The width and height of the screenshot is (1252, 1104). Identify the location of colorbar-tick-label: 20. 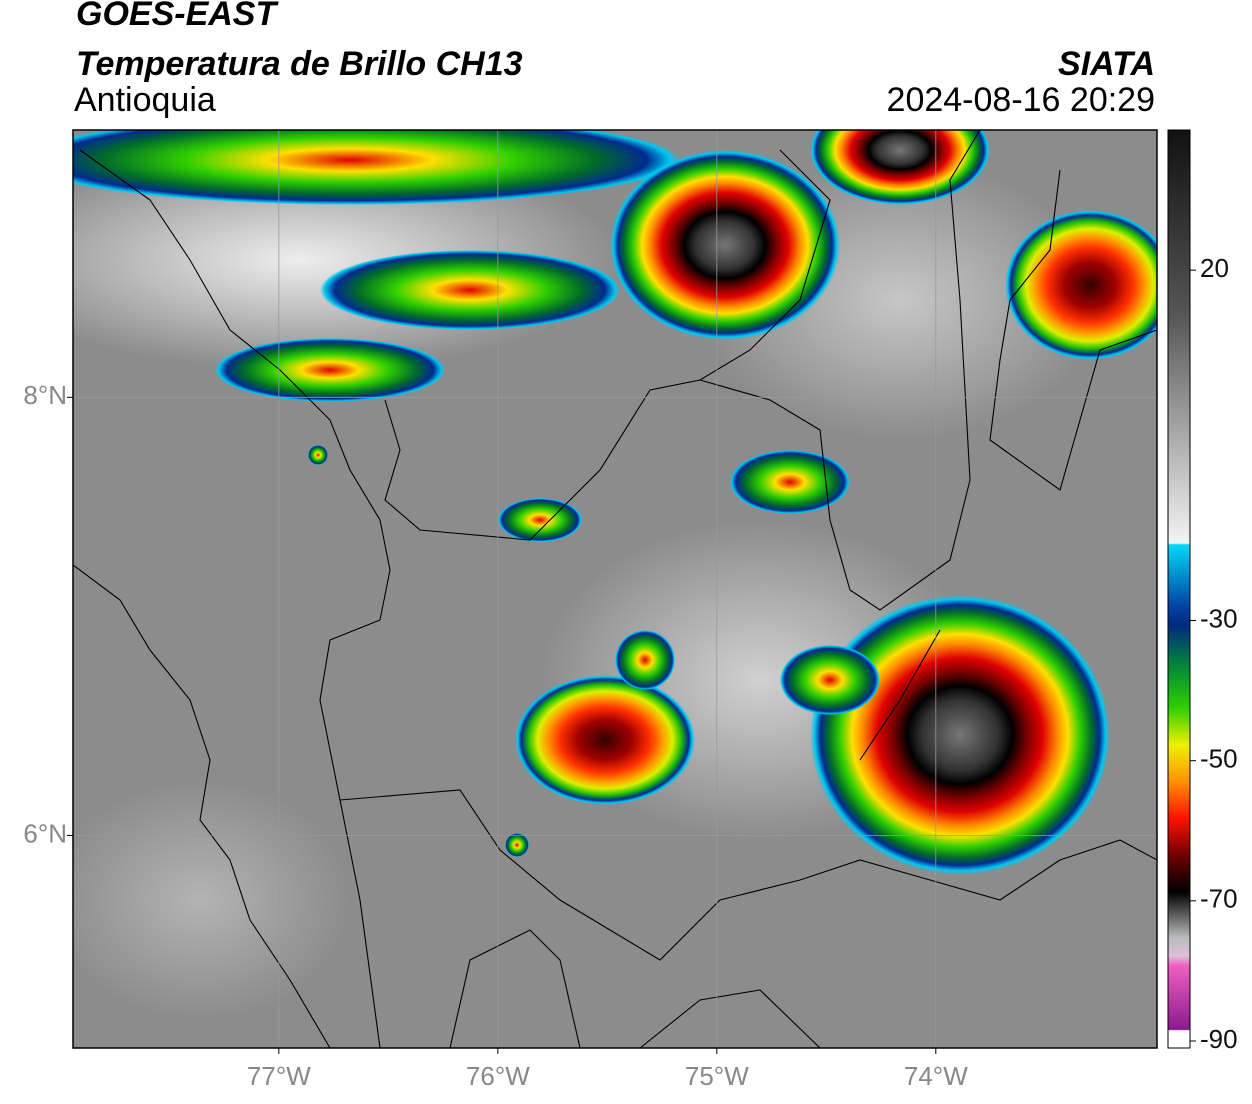
(1214, 268).